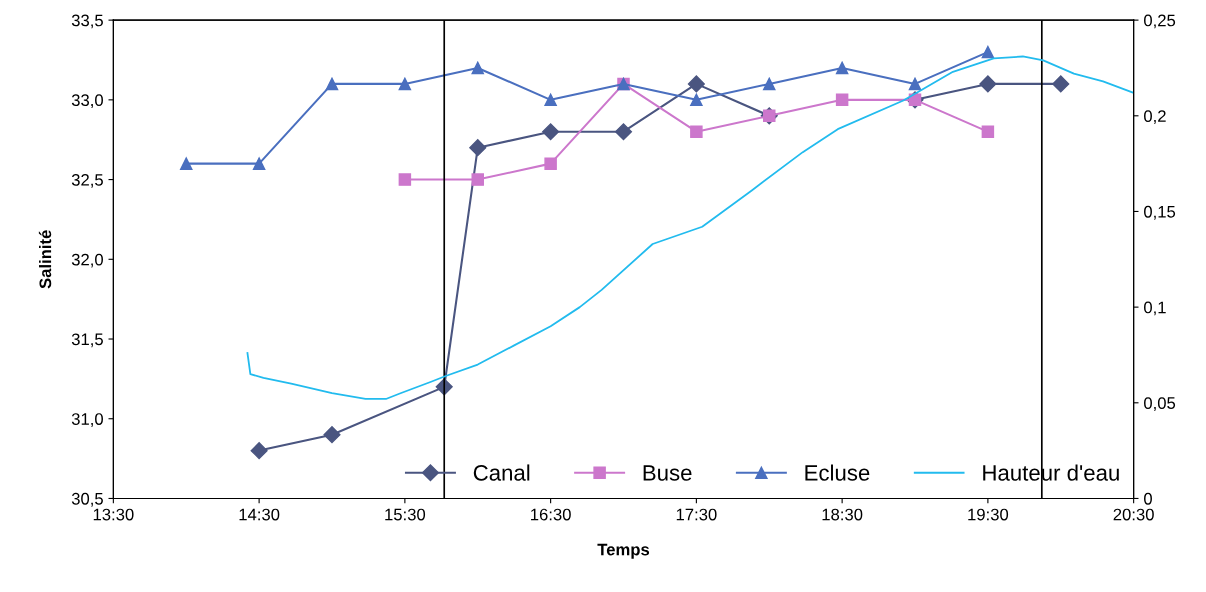 This screenshot has width=1206, height=592. Describe the element at coordinates (667, 473) in the screenshot. I see `legend-label: Buse` at that location.